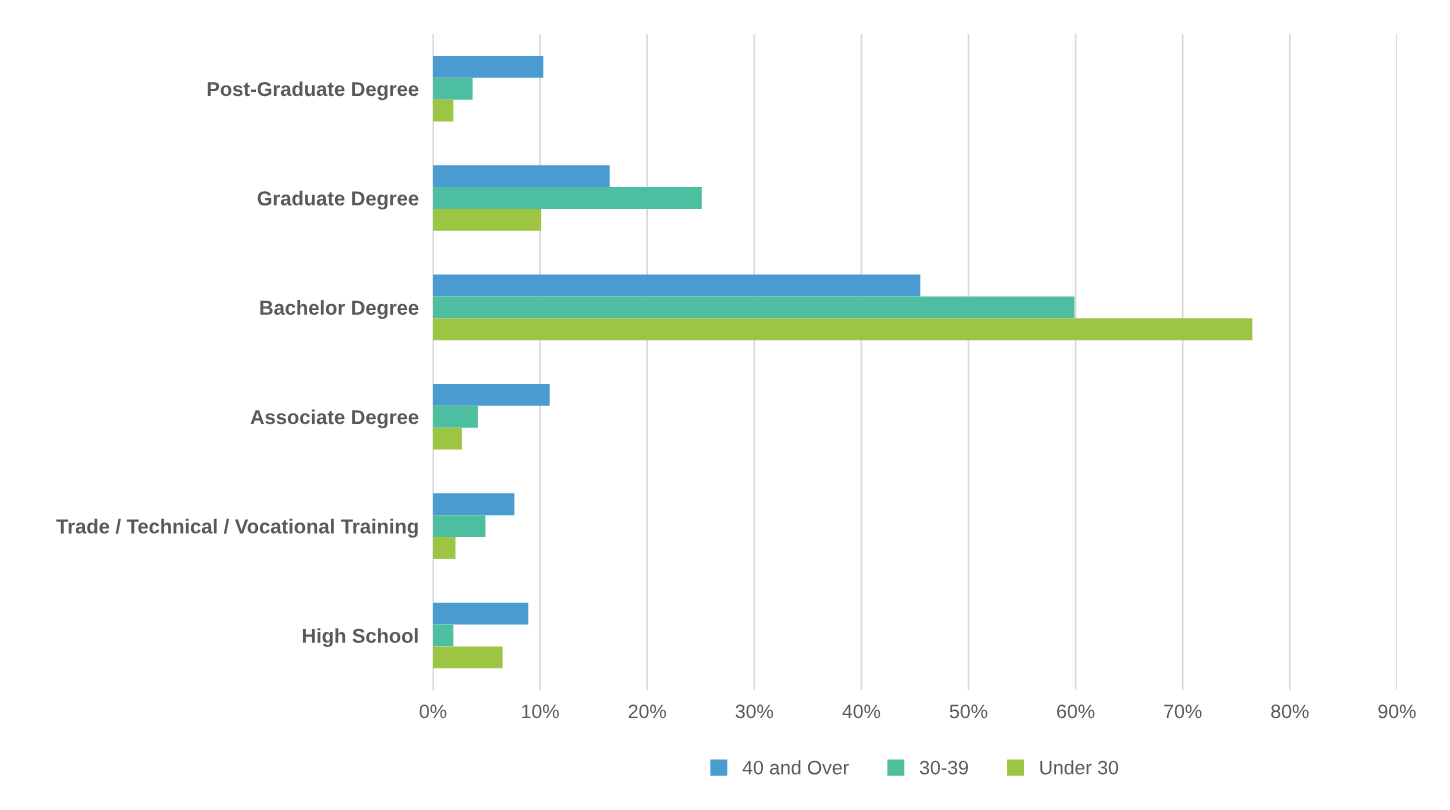 The width and height of the screenshot is (1450, 810). What do you see at coordinates (968, 711) in the screenshot?
I see `x-tick-label: 50%` at bounding box center [968, 711].